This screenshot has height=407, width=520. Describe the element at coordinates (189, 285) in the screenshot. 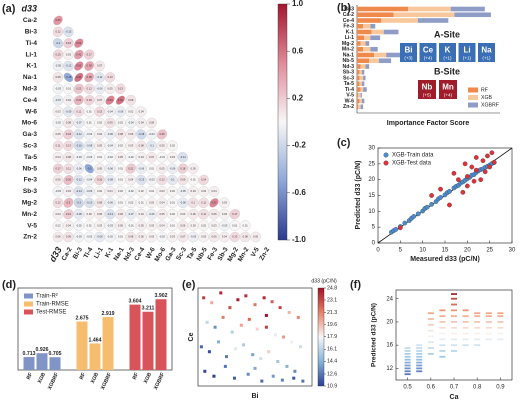

I see `panel-label: (e)` at that location.